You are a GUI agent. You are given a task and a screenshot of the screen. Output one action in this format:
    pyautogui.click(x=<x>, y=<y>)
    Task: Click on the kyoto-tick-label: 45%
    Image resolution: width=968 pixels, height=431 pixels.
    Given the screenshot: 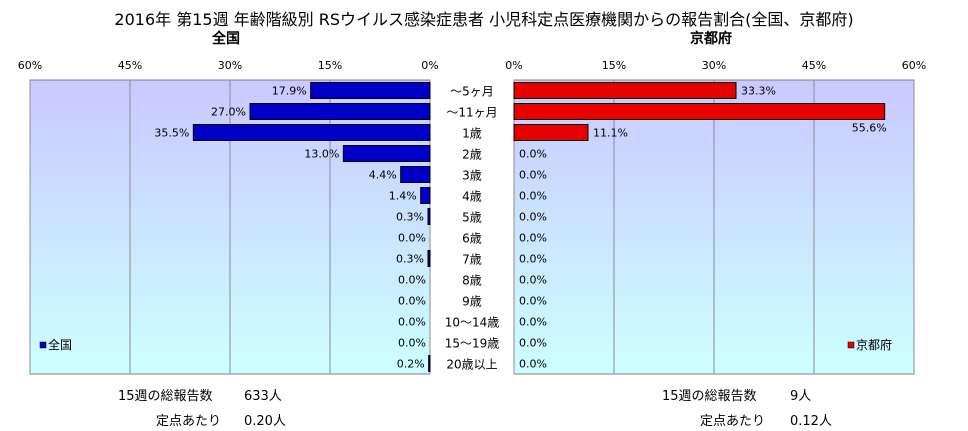 What is the action you would take?
    pyautogui.click(x=814, y=65)
    